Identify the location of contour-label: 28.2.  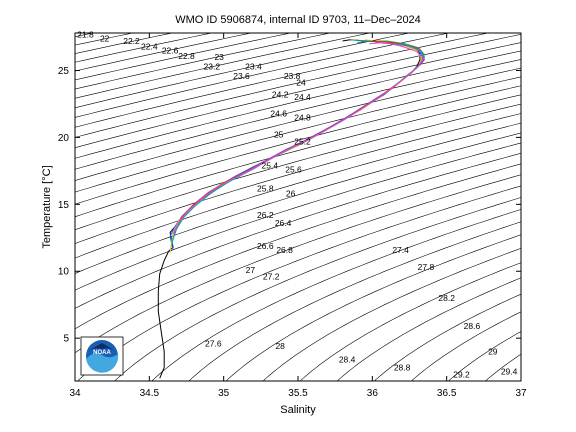
(446, 298).